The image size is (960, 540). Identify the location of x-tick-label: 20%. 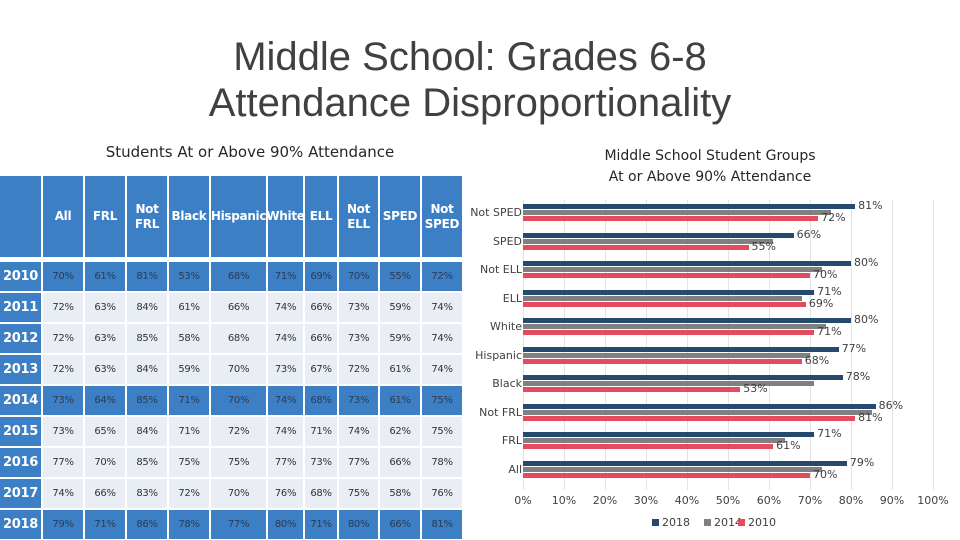
(605, 500).